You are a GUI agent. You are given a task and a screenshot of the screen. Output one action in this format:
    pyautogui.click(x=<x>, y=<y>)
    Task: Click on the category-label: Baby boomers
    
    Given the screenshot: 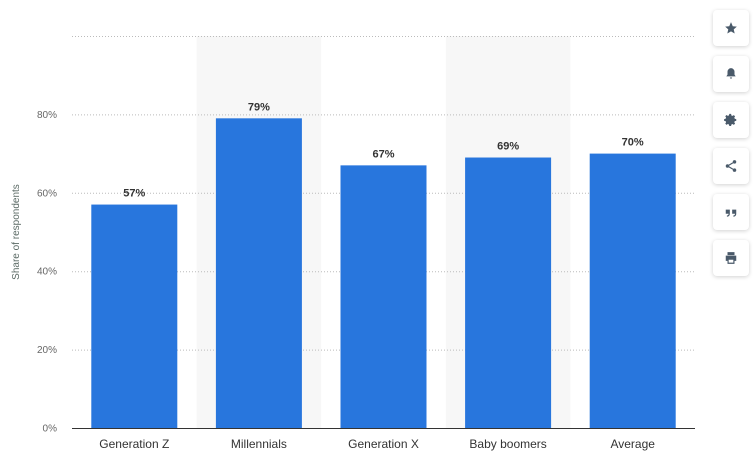 What is the action you would take?
    pyautogui.click(x=507, y=444)
    